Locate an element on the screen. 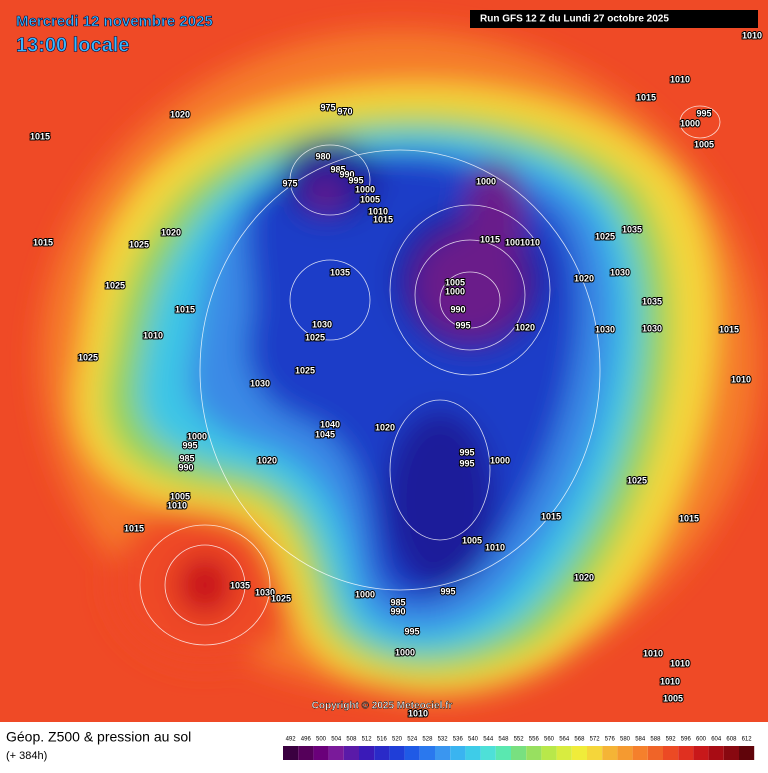 The height and width of the screenshot is (773, 768). colorbar-label: 496 is located at coordinates (306, 740).